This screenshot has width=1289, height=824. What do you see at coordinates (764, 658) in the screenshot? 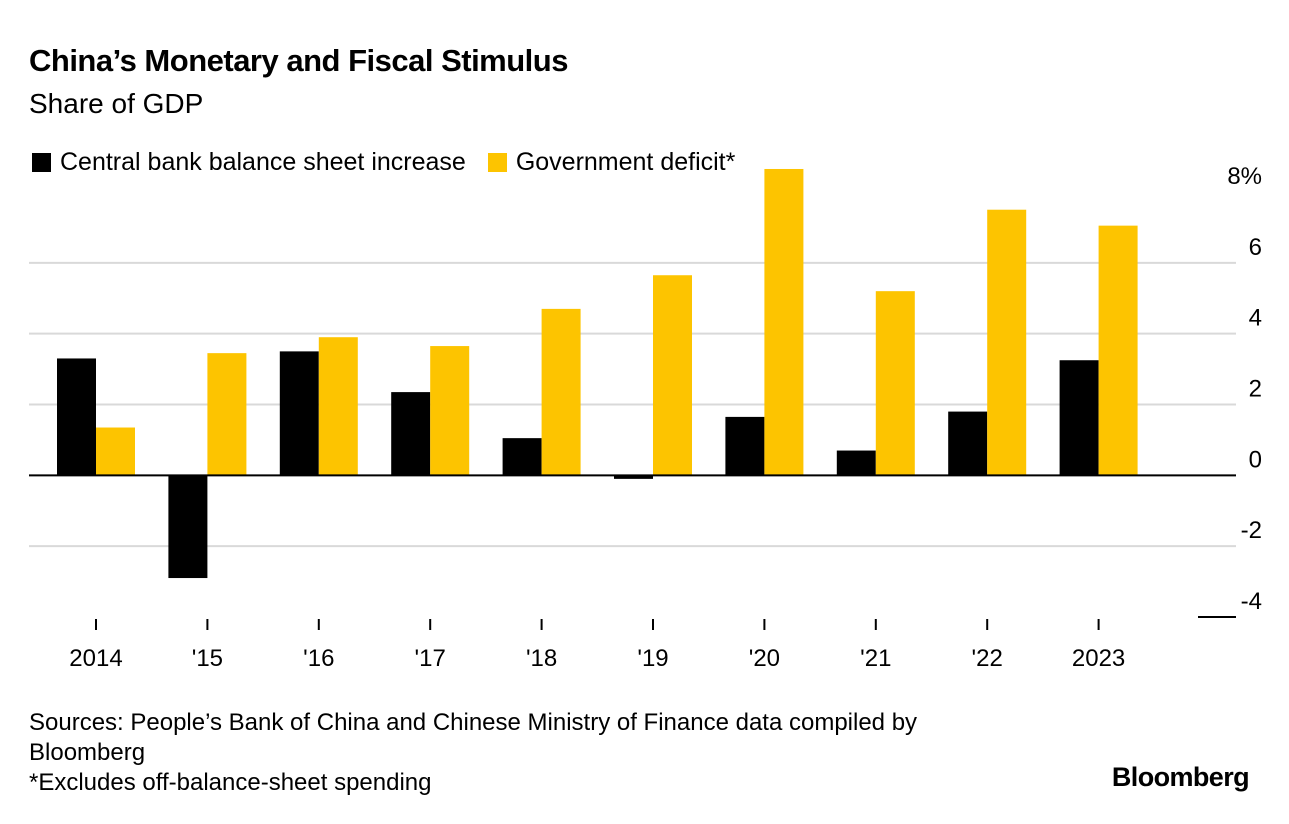
I see `x-tick-label: '20` at bounding box center [764, 658].